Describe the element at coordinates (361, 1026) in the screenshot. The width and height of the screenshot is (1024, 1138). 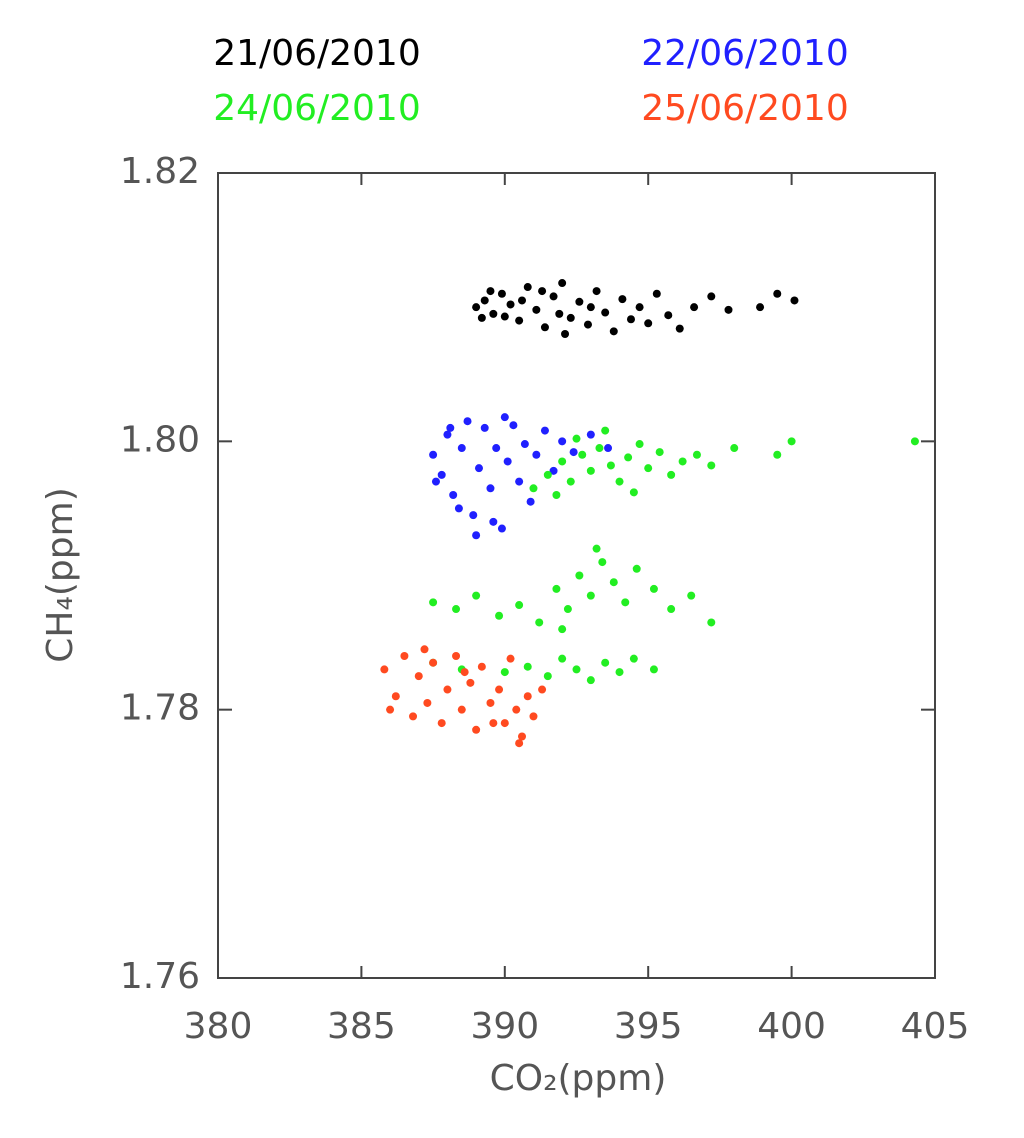
I see `x-tick-label: 385` at that location.